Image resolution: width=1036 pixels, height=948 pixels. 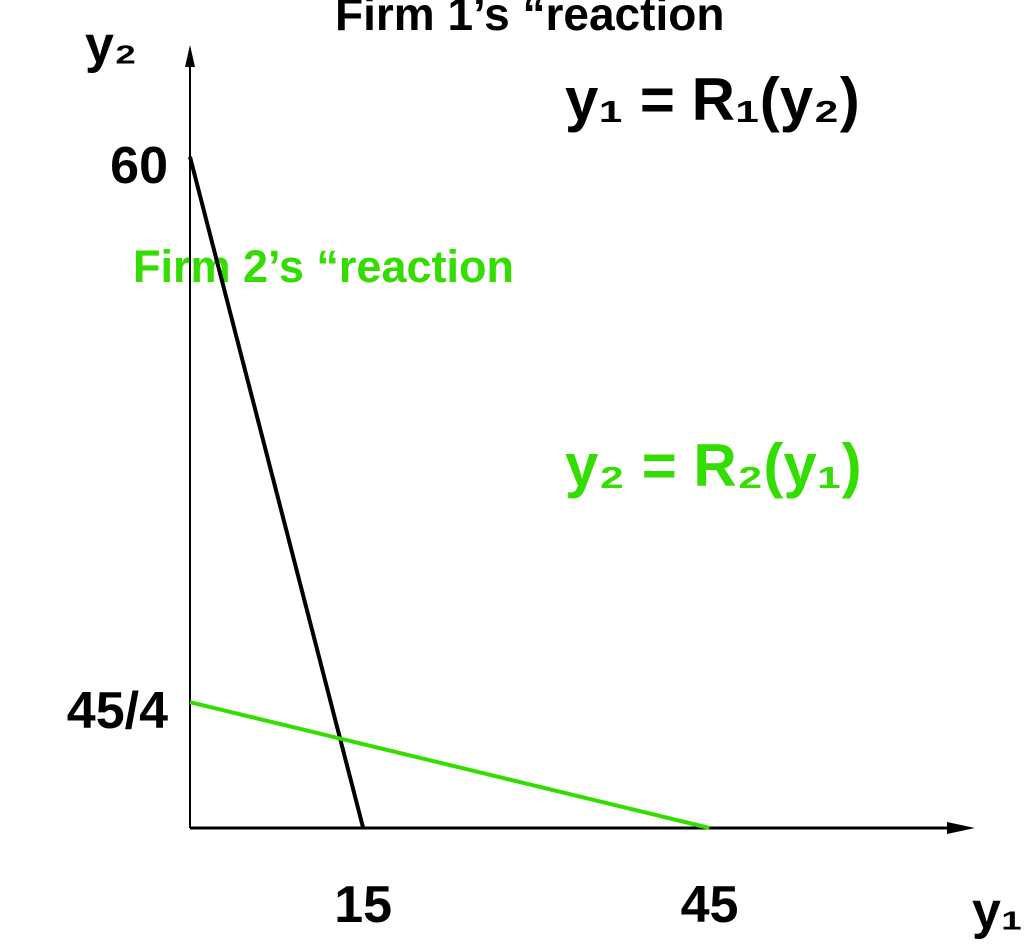 I want to click on equation: y₁ = R₁(y₂), so click(x=712, y=99).